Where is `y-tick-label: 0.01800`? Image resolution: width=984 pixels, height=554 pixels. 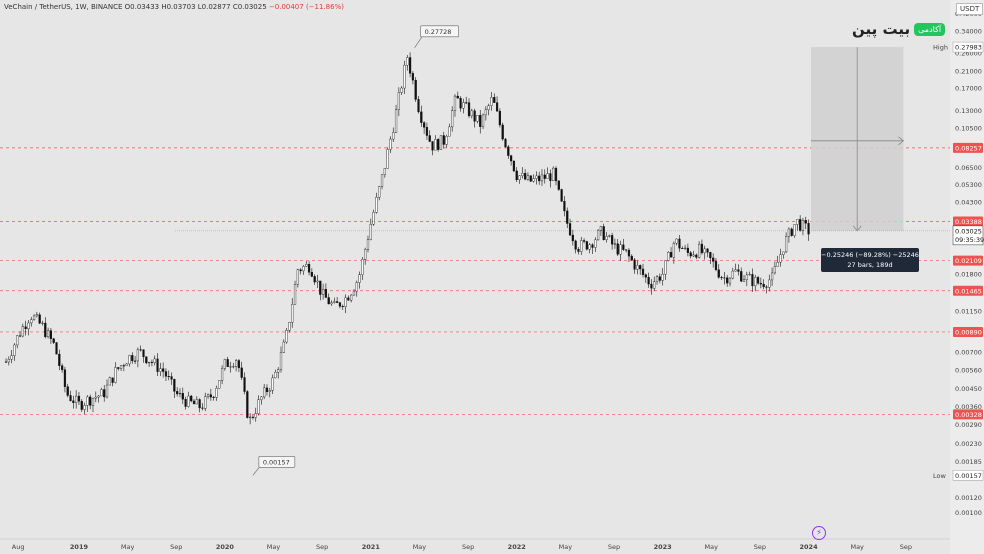
y-tick-label: 0.01800 is located at coordinates (968, 274).